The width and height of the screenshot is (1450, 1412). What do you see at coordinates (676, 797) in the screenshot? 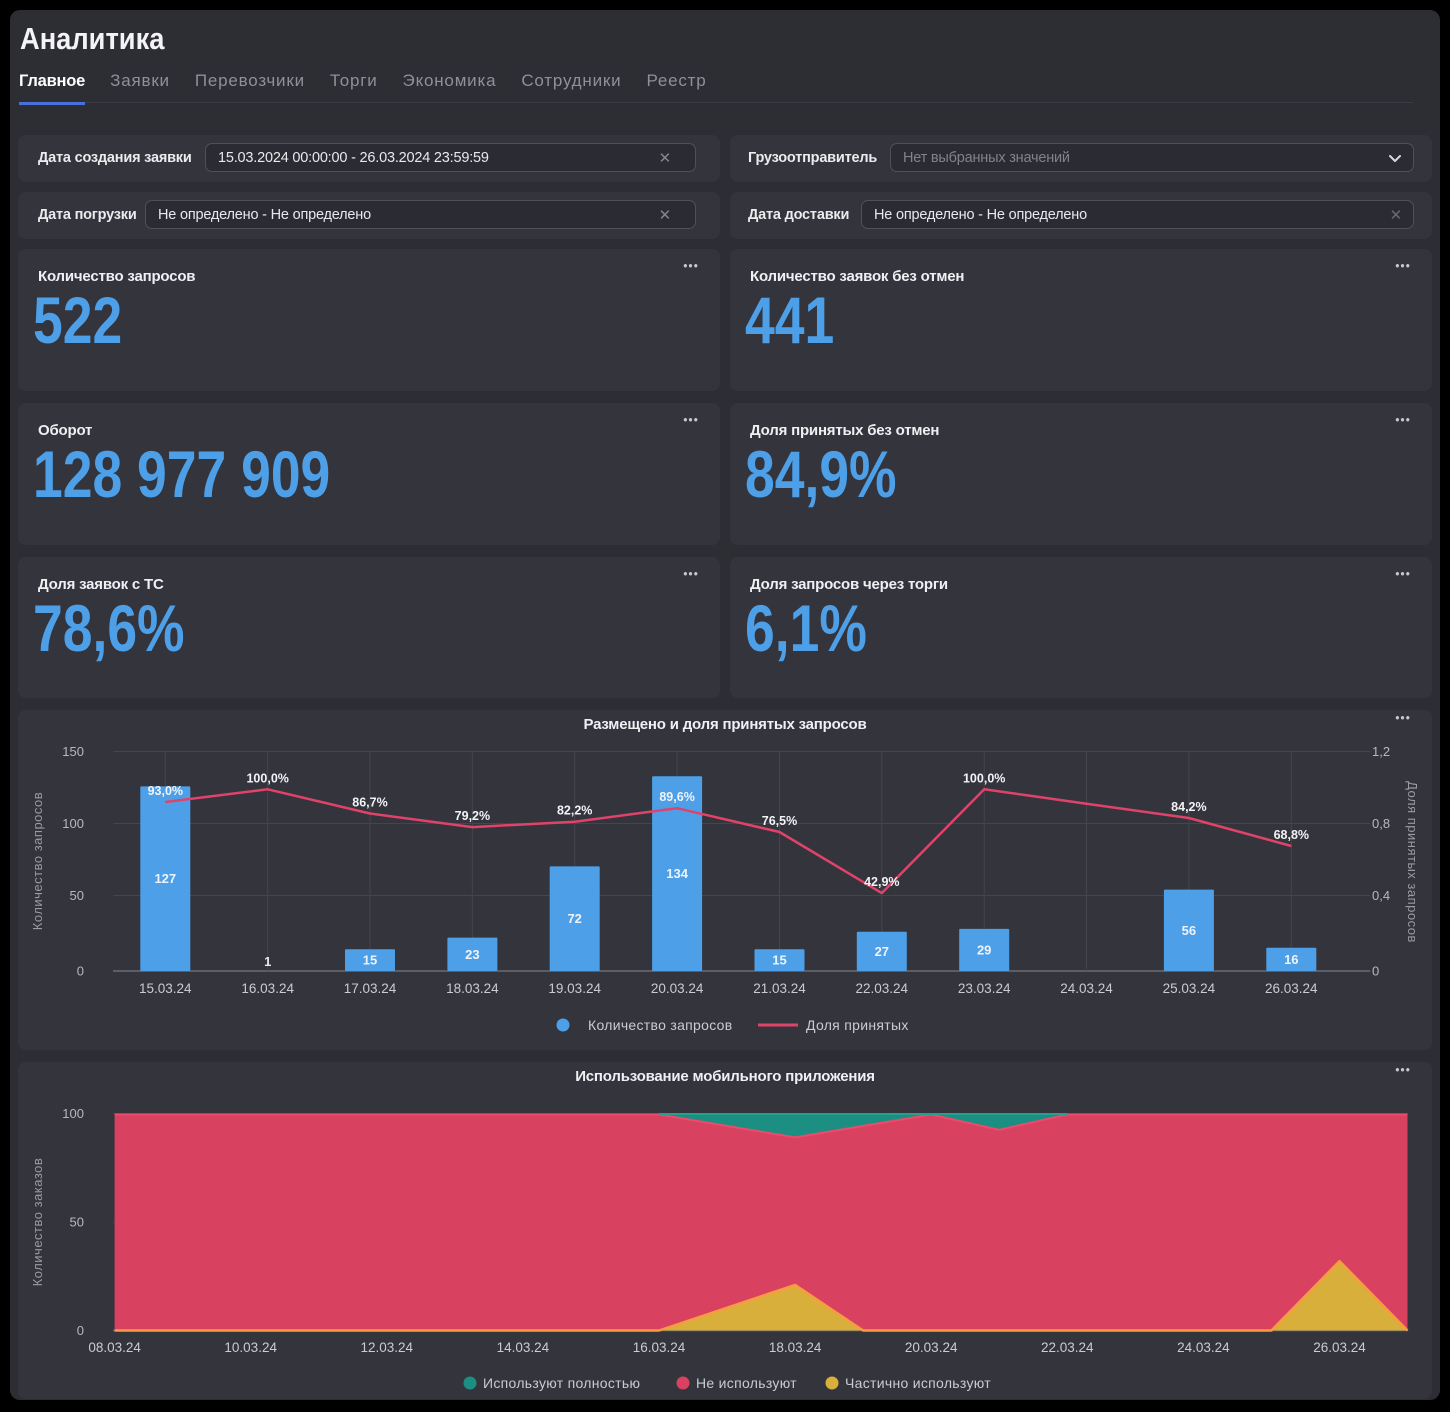
I see `svg-text: 89,6%` at bounding box center [676, 797].